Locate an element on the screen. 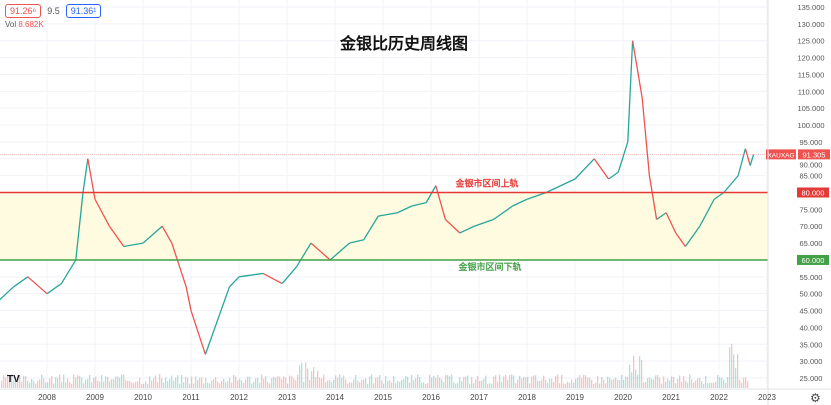 The image size is (831, 405). ask-box: 91.36¹ is located at coordinates (83, 11).